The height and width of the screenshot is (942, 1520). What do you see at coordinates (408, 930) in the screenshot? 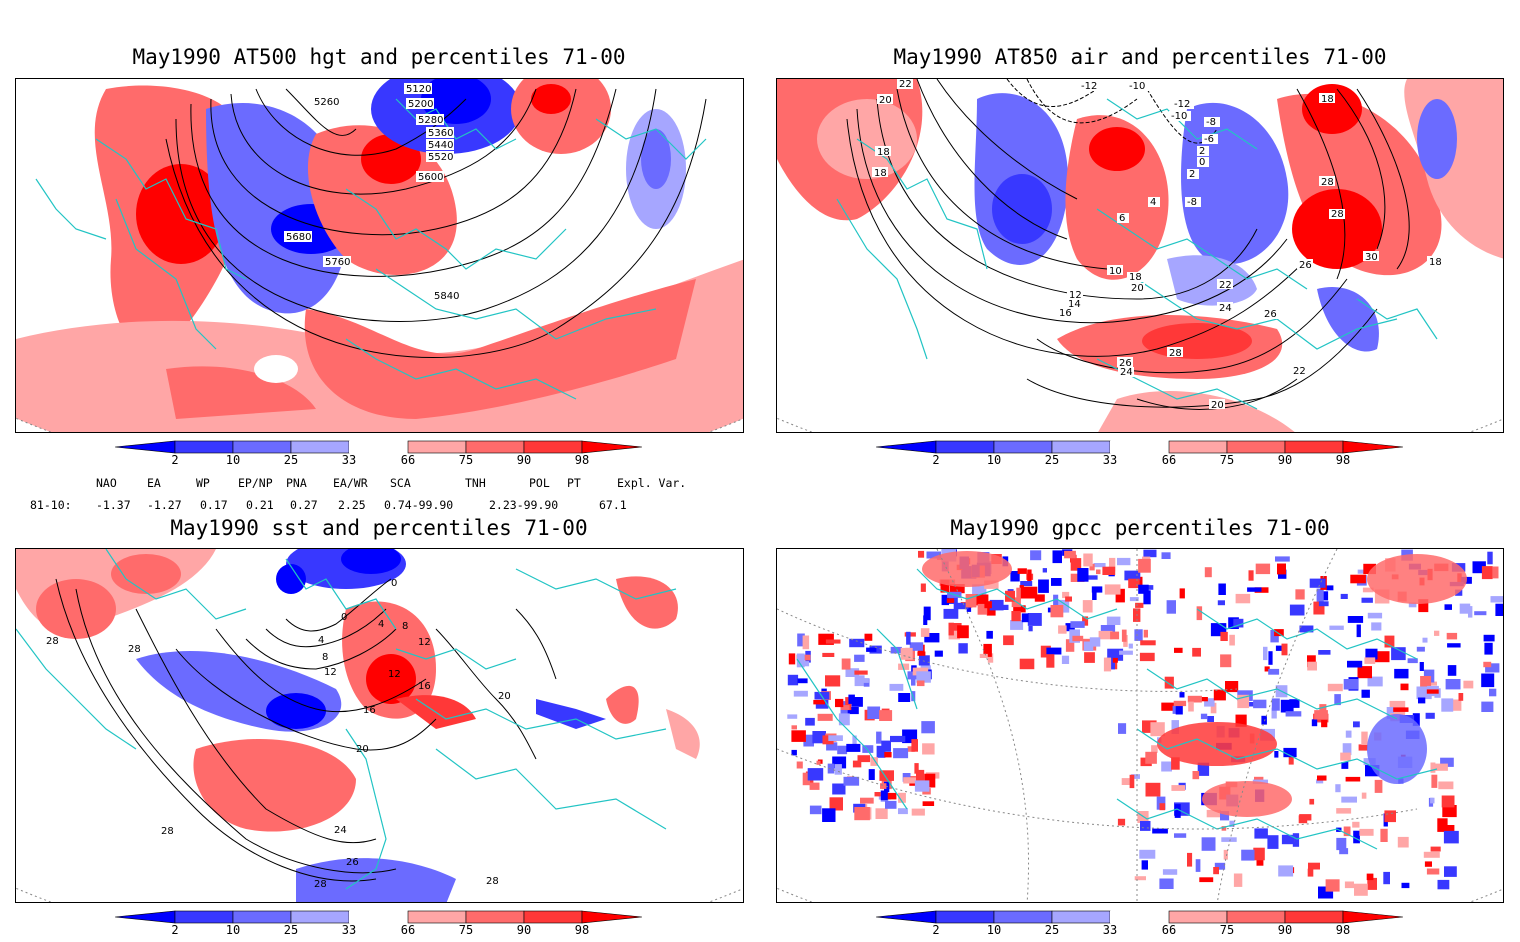
I see `colorbar-label: 66` at bounding box center [408, 930].